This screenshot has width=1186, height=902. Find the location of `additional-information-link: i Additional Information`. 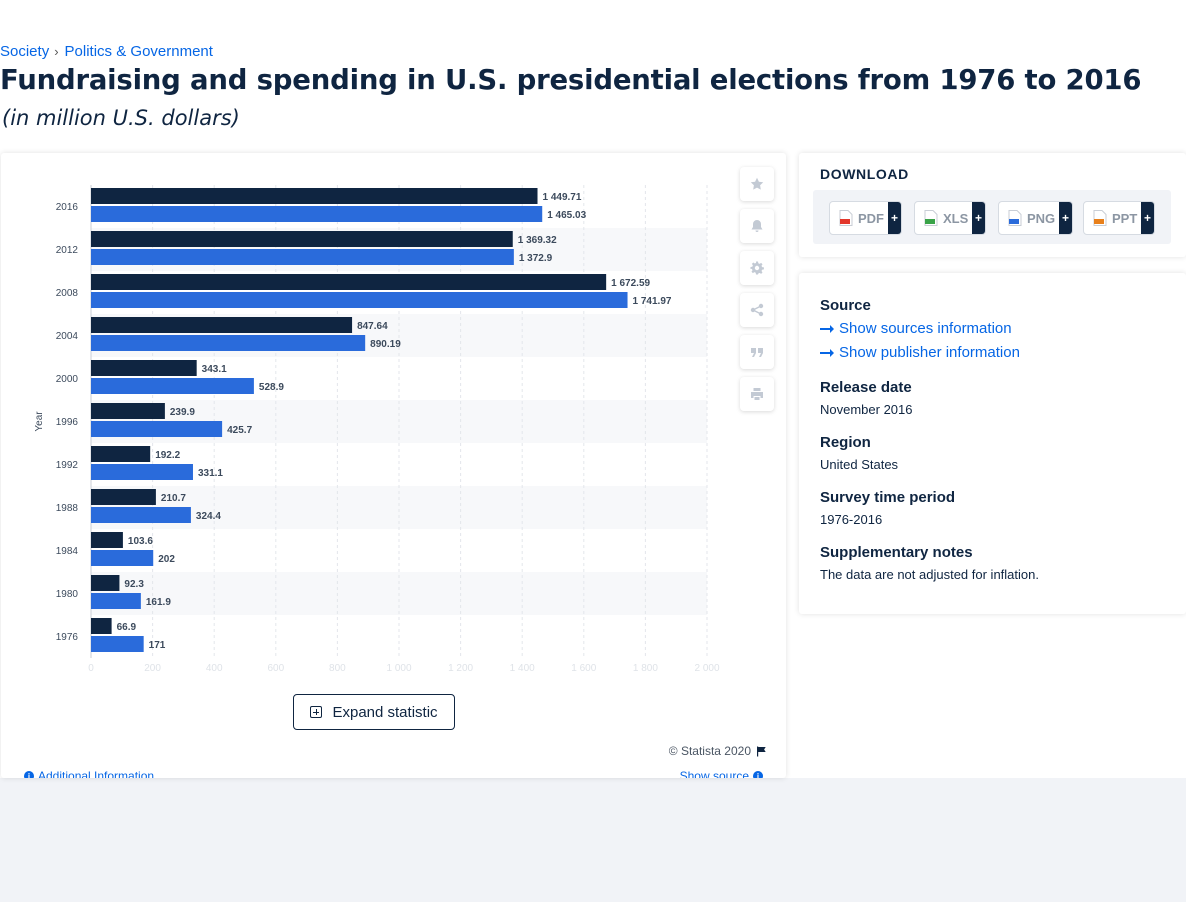

additional-information-link: i Additional Information is located at coordinates (87, 773).